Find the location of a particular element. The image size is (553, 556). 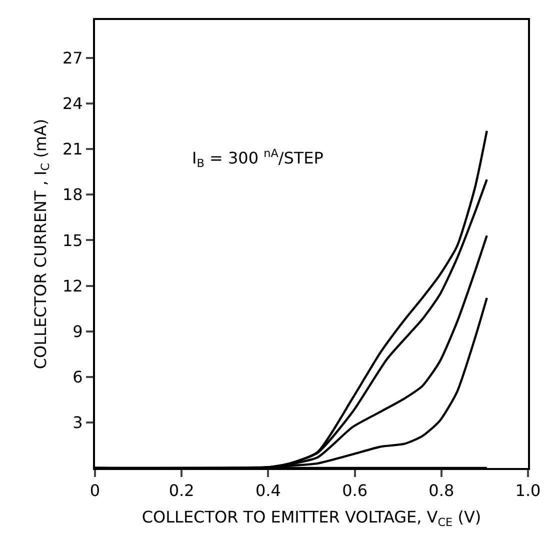

y-tick-label: 21 is located at coordinates (72, 149).